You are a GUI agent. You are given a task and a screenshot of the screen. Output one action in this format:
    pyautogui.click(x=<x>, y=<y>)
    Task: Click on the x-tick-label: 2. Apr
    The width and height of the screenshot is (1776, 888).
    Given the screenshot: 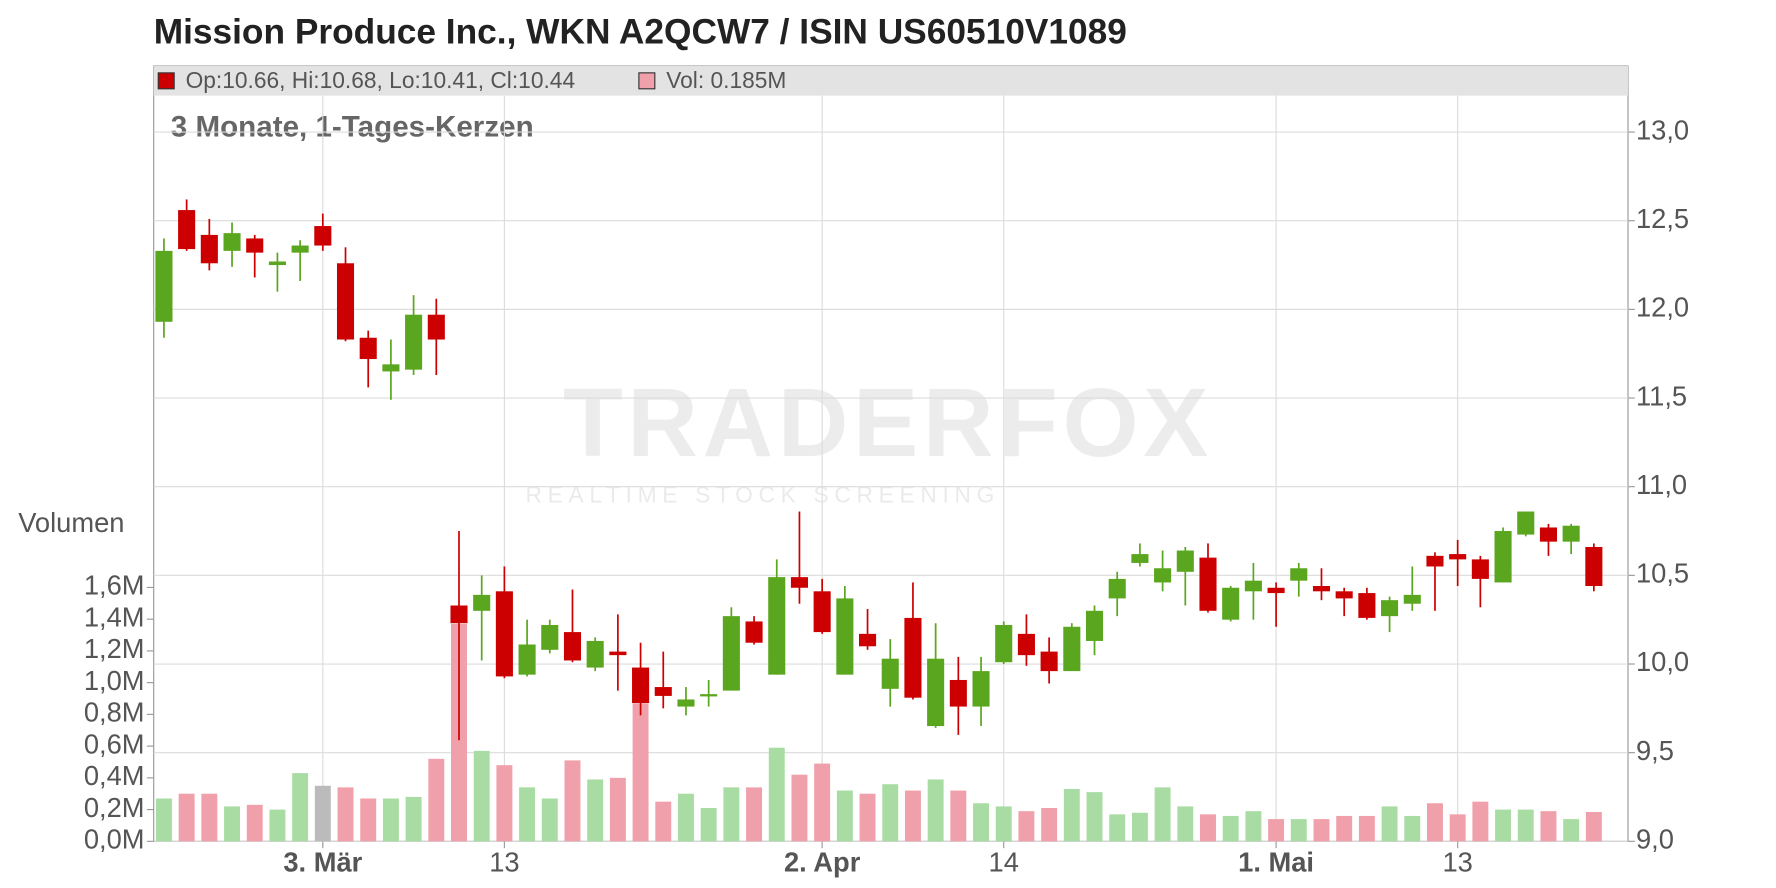 What is the action you would take?
    pyautogui.click(x=822, y=861)
    